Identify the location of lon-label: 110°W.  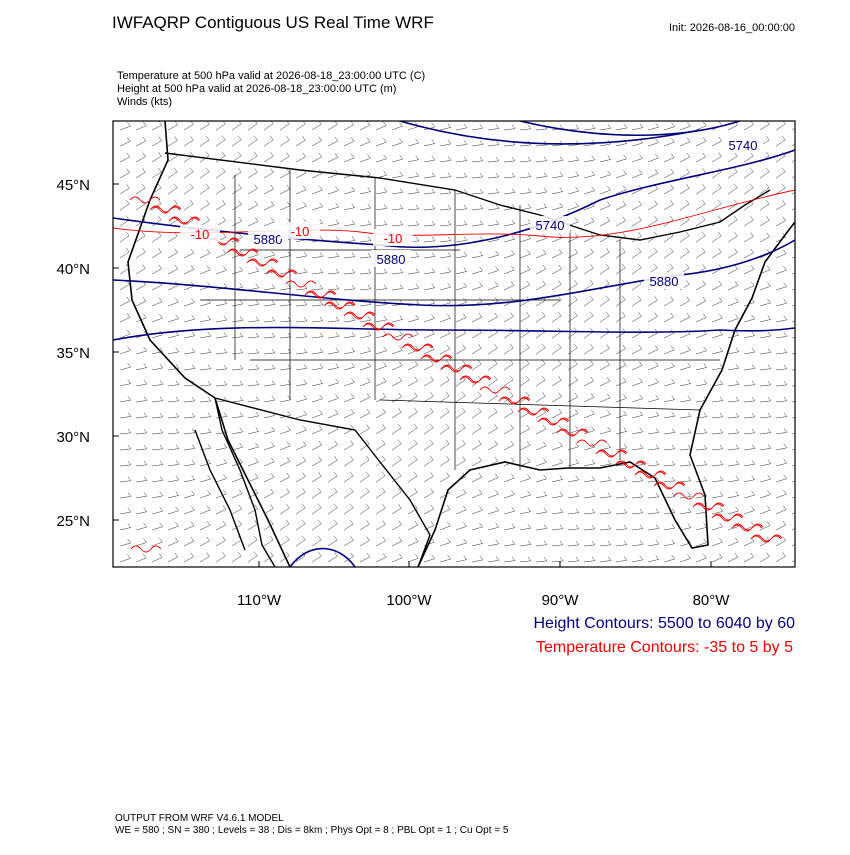
(259, 600).